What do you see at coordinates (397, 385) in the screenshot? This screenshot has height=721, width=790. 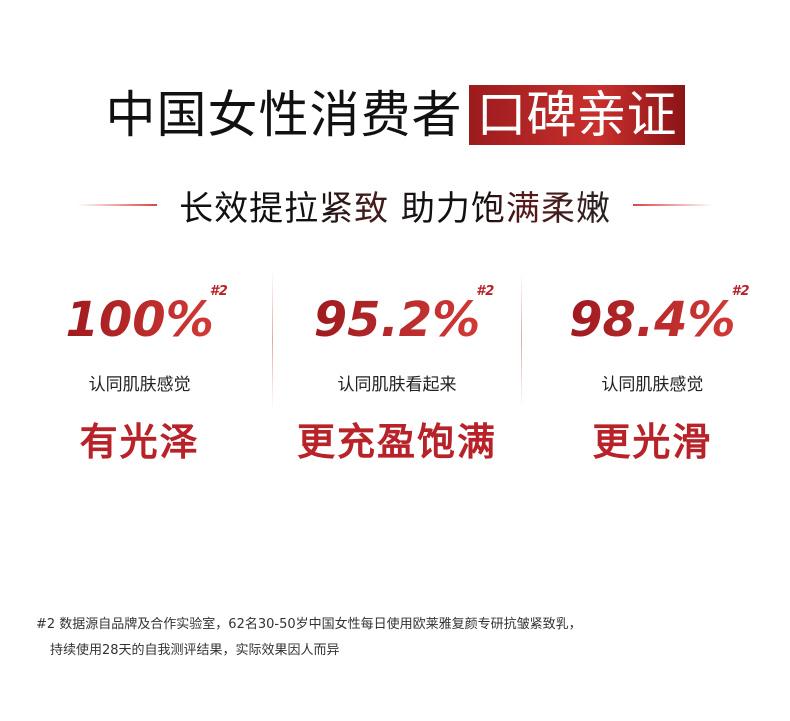 I see `stat-description: 认同肌肤看起来` at bounding box center [397, 385].